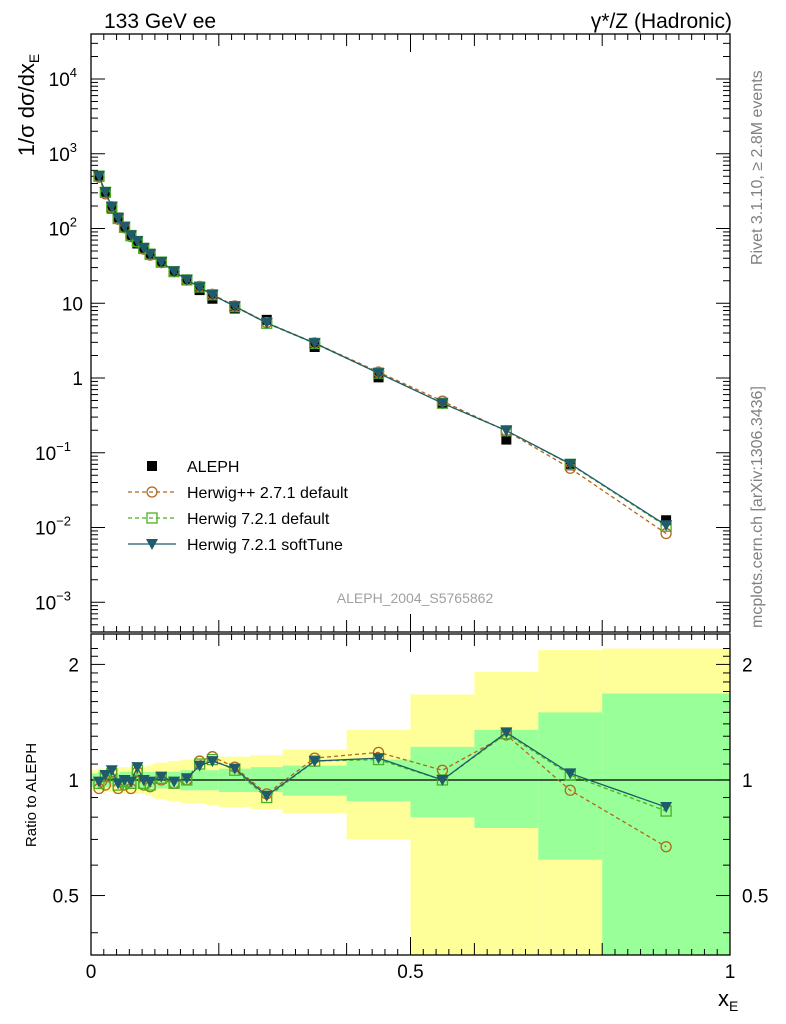 Image resolution: width=786 pixels, height=1024 pixels. What do you see at coordinates (73, 781) in the screenshot?
I see `ratio-y-tick-label-left: 1` at bounding box center [73, 781].